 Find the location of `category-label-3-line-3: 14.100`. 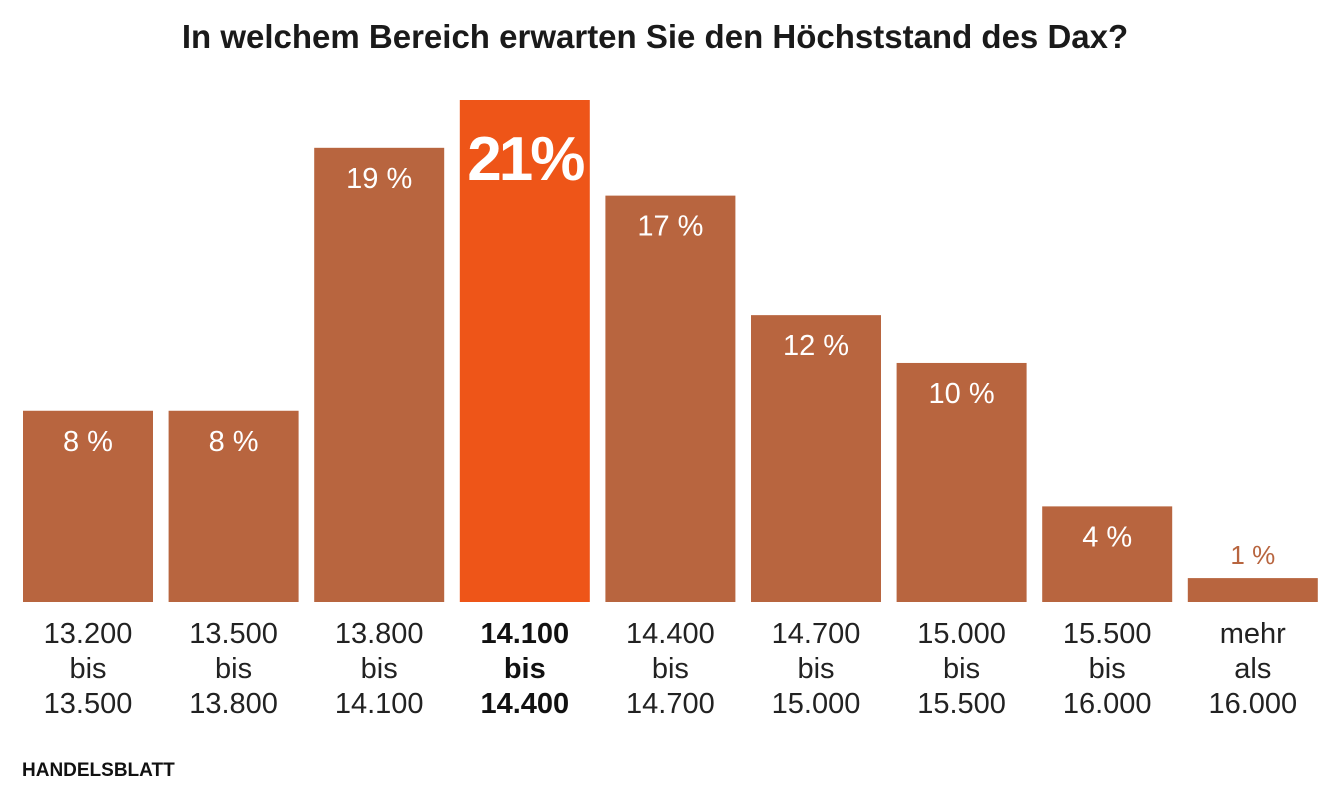

category-label-3-line-3: 14.100 is located at coordinates (379, 704).